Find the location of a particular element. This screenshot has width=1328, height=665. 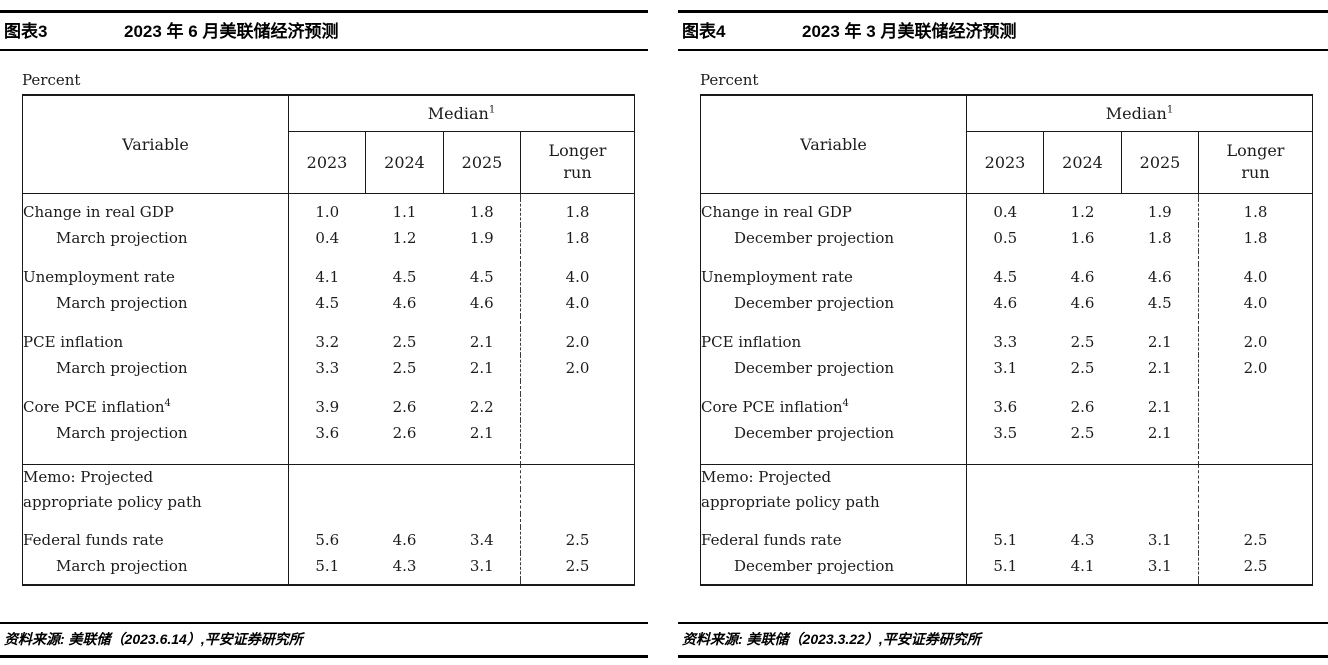

value-cell: 3.9 is located at coordinates (327, 407).